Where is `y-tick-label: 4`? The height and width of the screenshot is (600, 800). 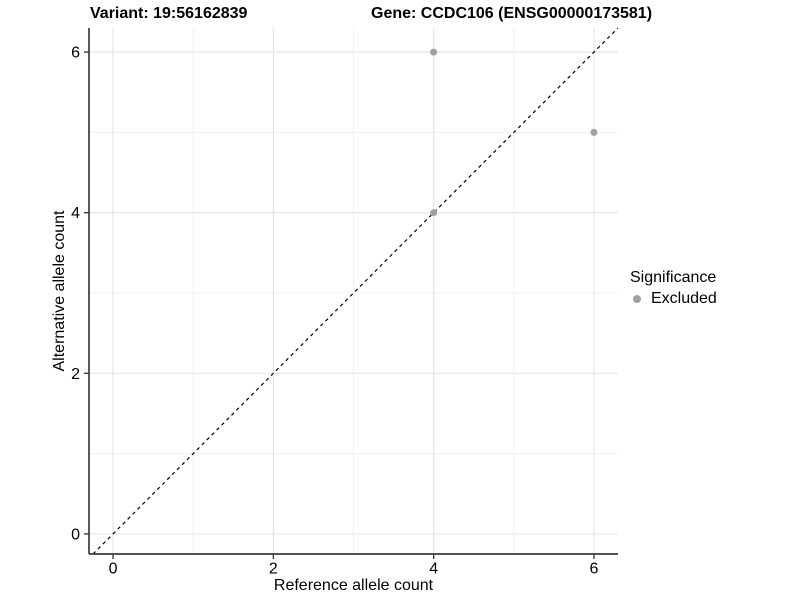
y-tick-label: 4 is located at coordinates (75, 213).